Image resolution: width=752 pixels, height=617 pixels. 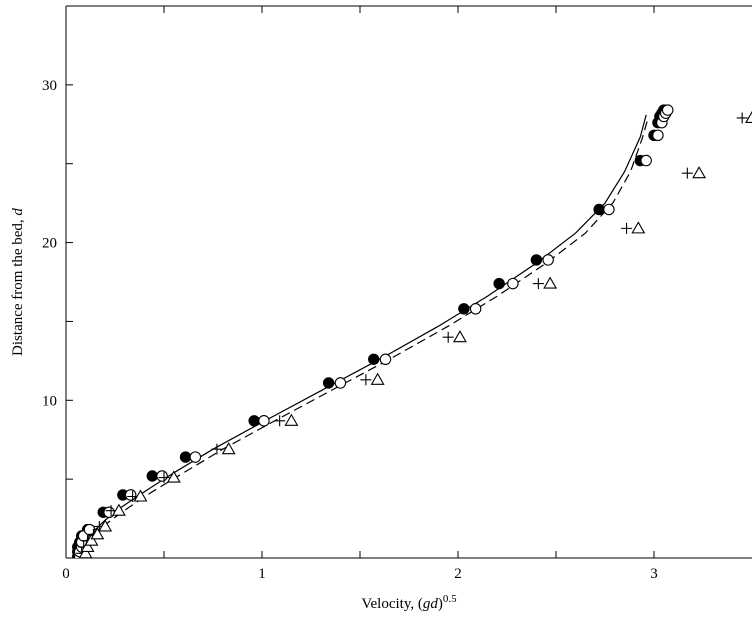 I want to click on y-tick-label: 30, so click(x=49, y=86).